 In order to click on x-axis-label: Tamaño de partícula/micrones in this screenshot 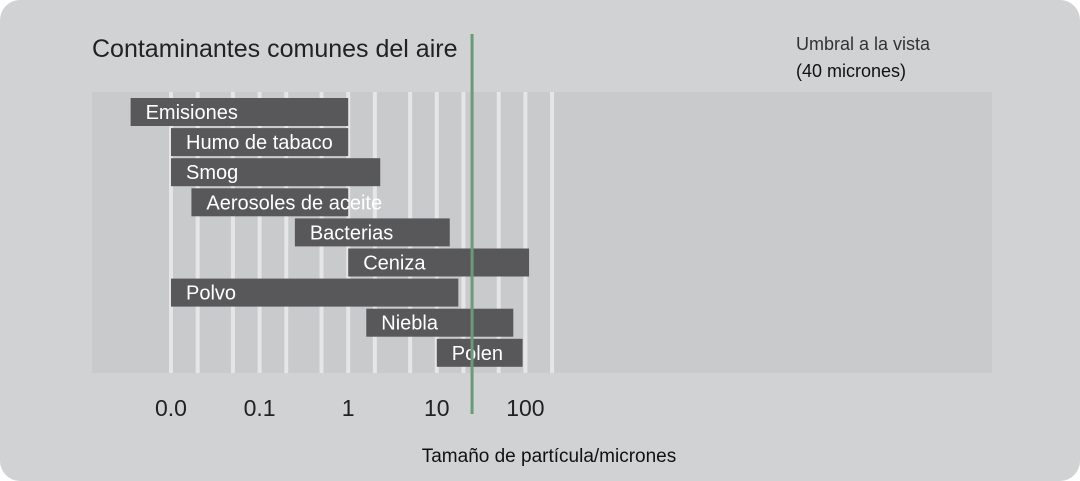, I will do `click(549, 456)`.